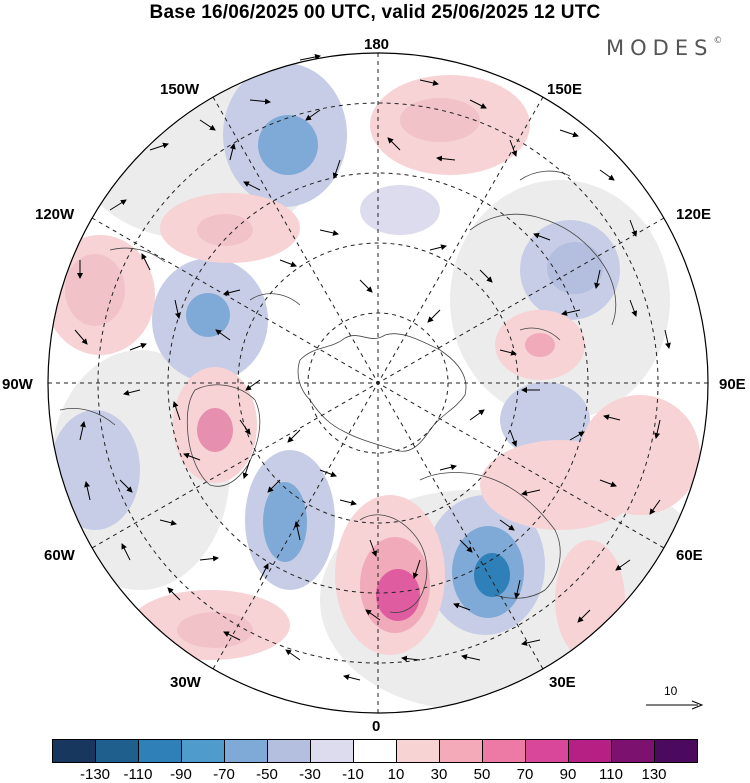 This screenshot has height=783, width=750. Describe the element at coordinates (180, 89) in the screenshot. I see `lon-label-150w: 150W` at that location.